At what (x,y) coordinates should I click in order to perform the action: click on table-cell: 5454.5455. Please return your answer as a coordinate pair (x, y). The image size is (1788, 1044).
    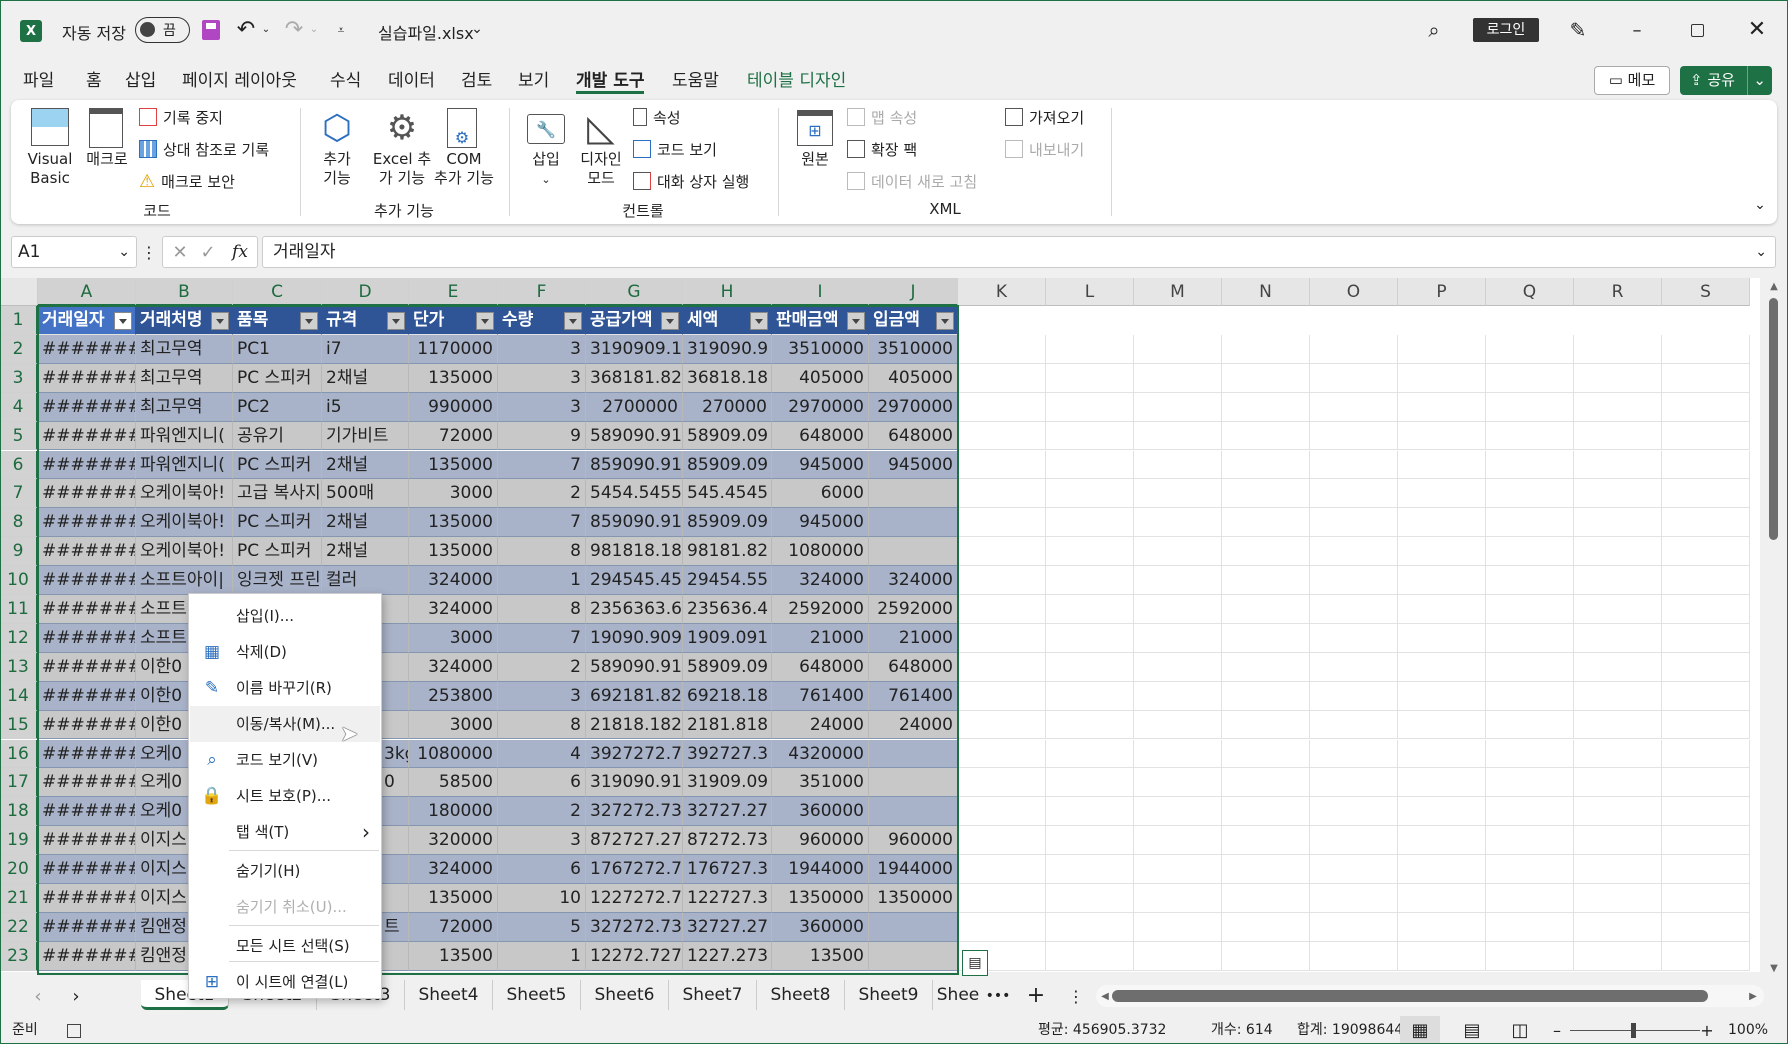
    Looking at the image, I should click on (634, 494).